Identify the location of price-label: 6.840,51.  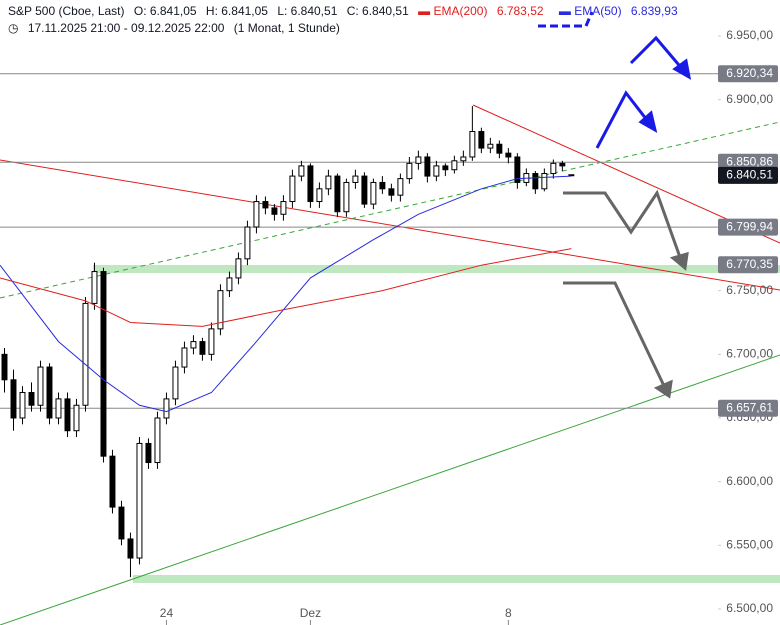
(749, 175).